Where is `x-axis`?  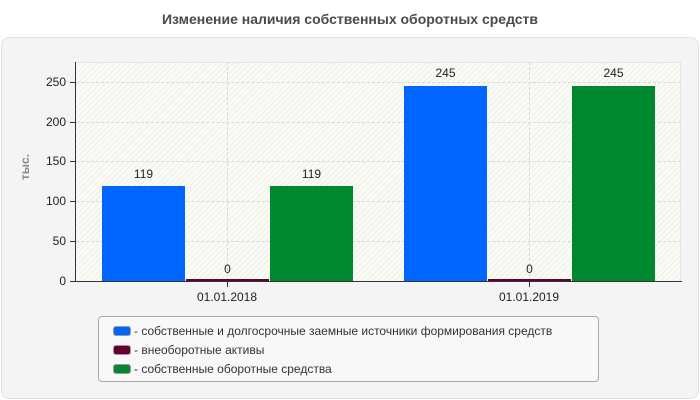
x-axis is located at coordinates (378, 281).